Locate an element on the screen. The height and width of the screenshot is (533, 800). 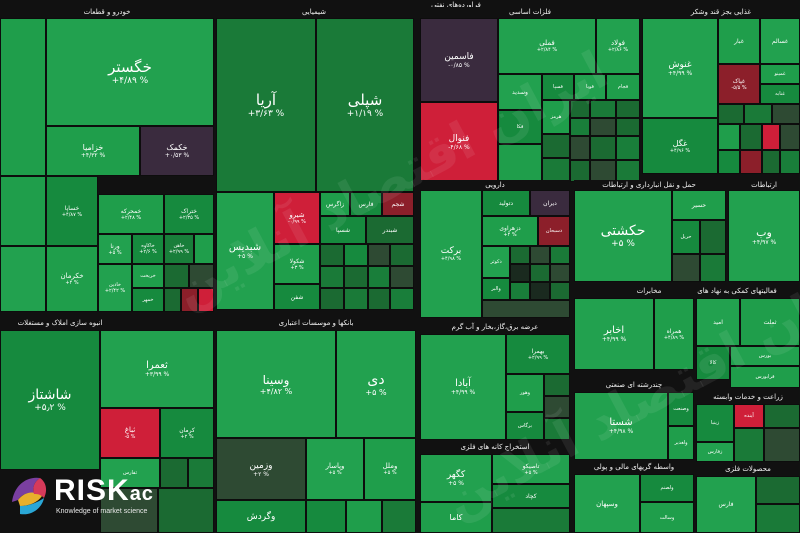
cell-dasbehan: دسبحان is located at coordinates (554, 231).